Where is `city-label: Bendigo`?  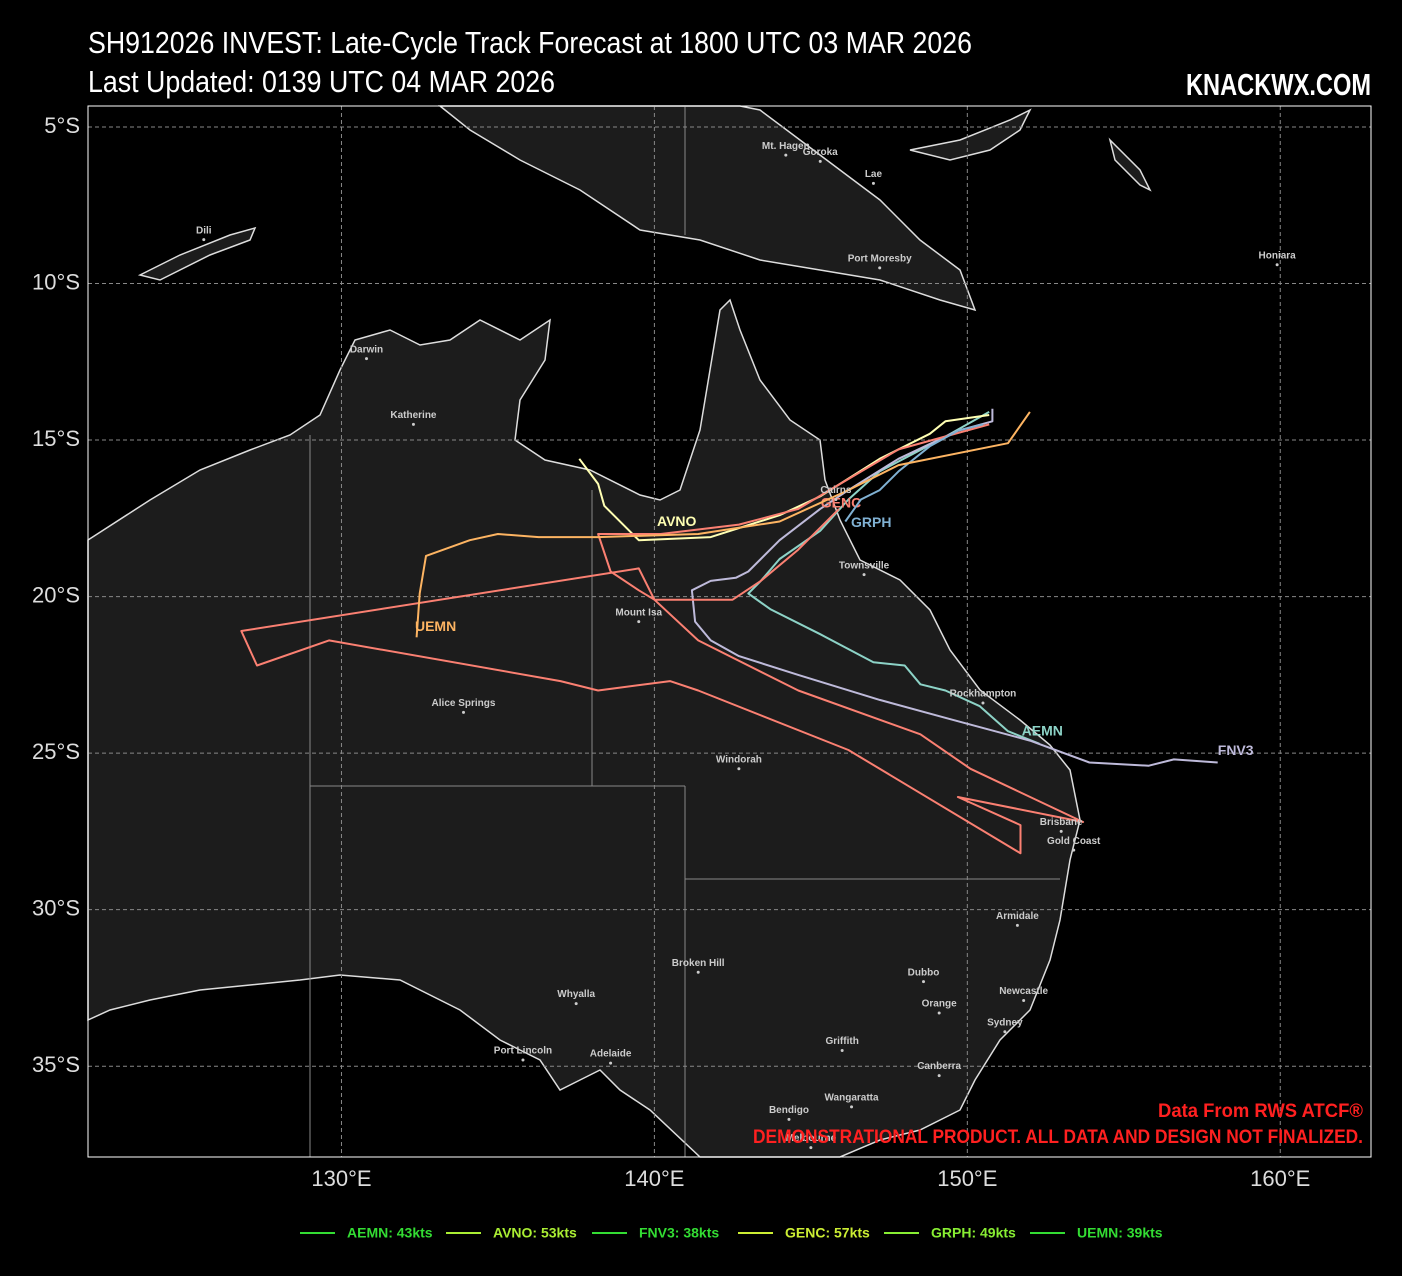
city-label: Bendigo is located at coordinates (789, 1110).